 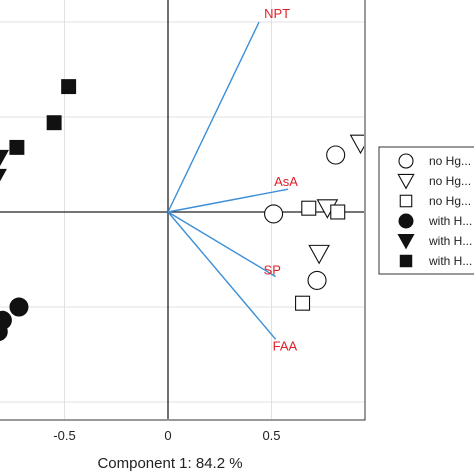 What do you see at coordinates (286, 181) in the screenshot?
I see `loading-label-asa: AsA` at bounding box center [286, 181].